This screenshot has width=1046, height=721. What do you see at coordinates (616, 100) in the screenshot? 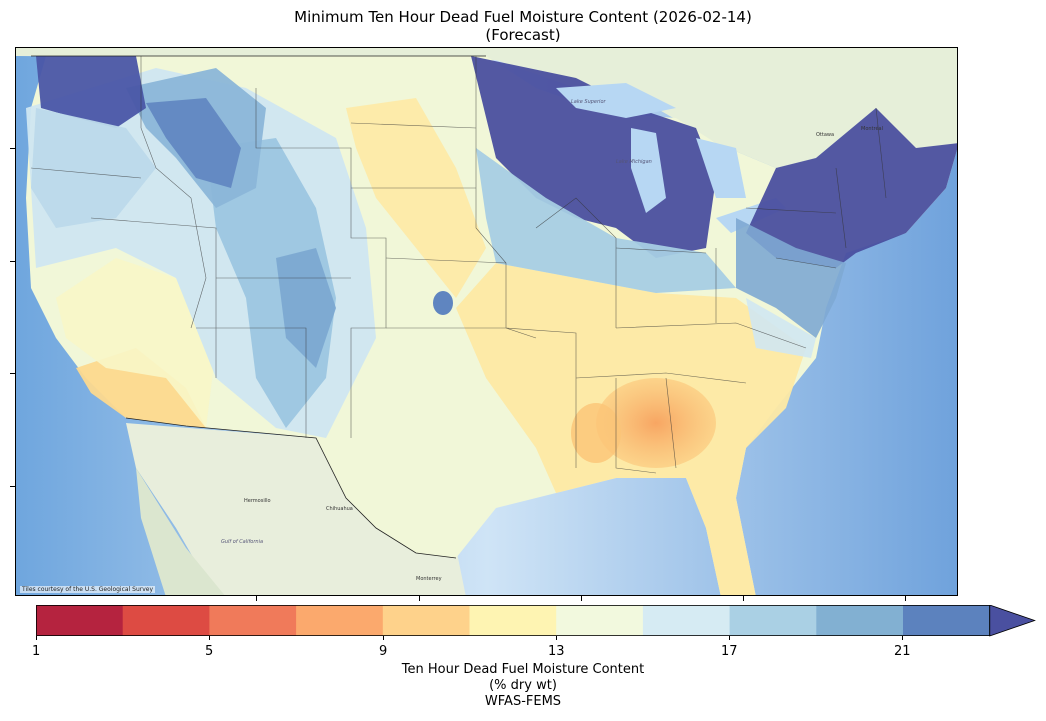
I see `lake-superior` at bounding box center [616, 100].